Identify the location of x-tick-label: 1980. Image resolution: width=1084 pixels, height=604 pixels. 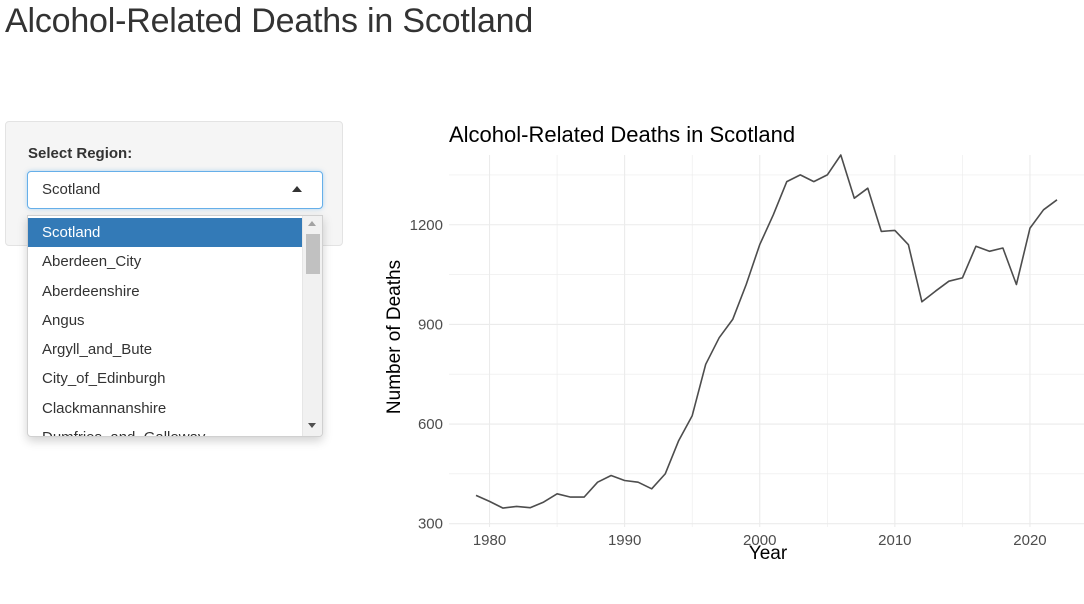
(489, 540).